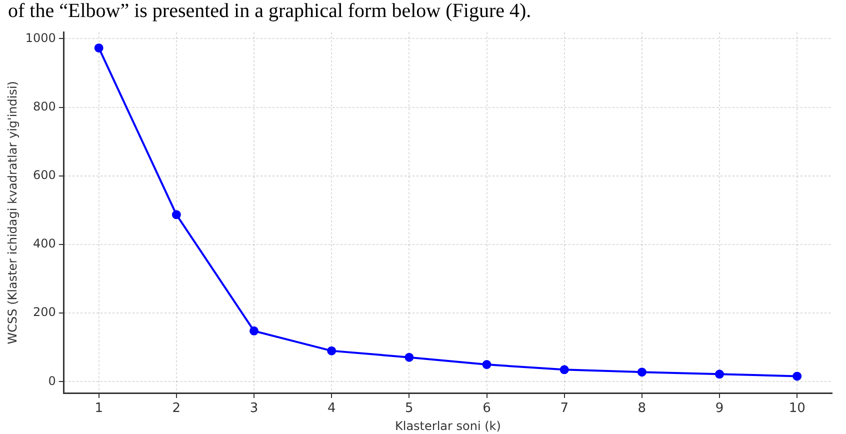 This screenshot has width=846, height=434. What do you see at coordinates (44, 312) in the screenshot?
I see `y-tick-label: 200` at bounding box center [44, 312].